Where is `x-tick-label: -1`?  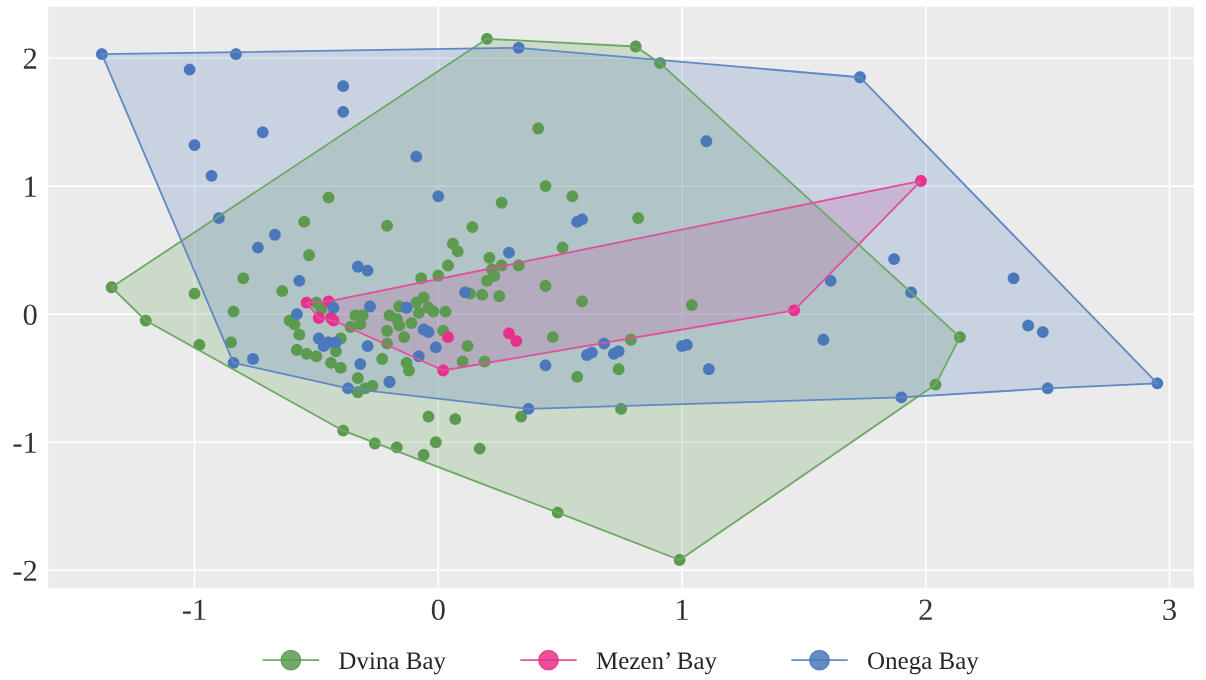 x-tick-label: -1 is located at coordinates (194, 609).